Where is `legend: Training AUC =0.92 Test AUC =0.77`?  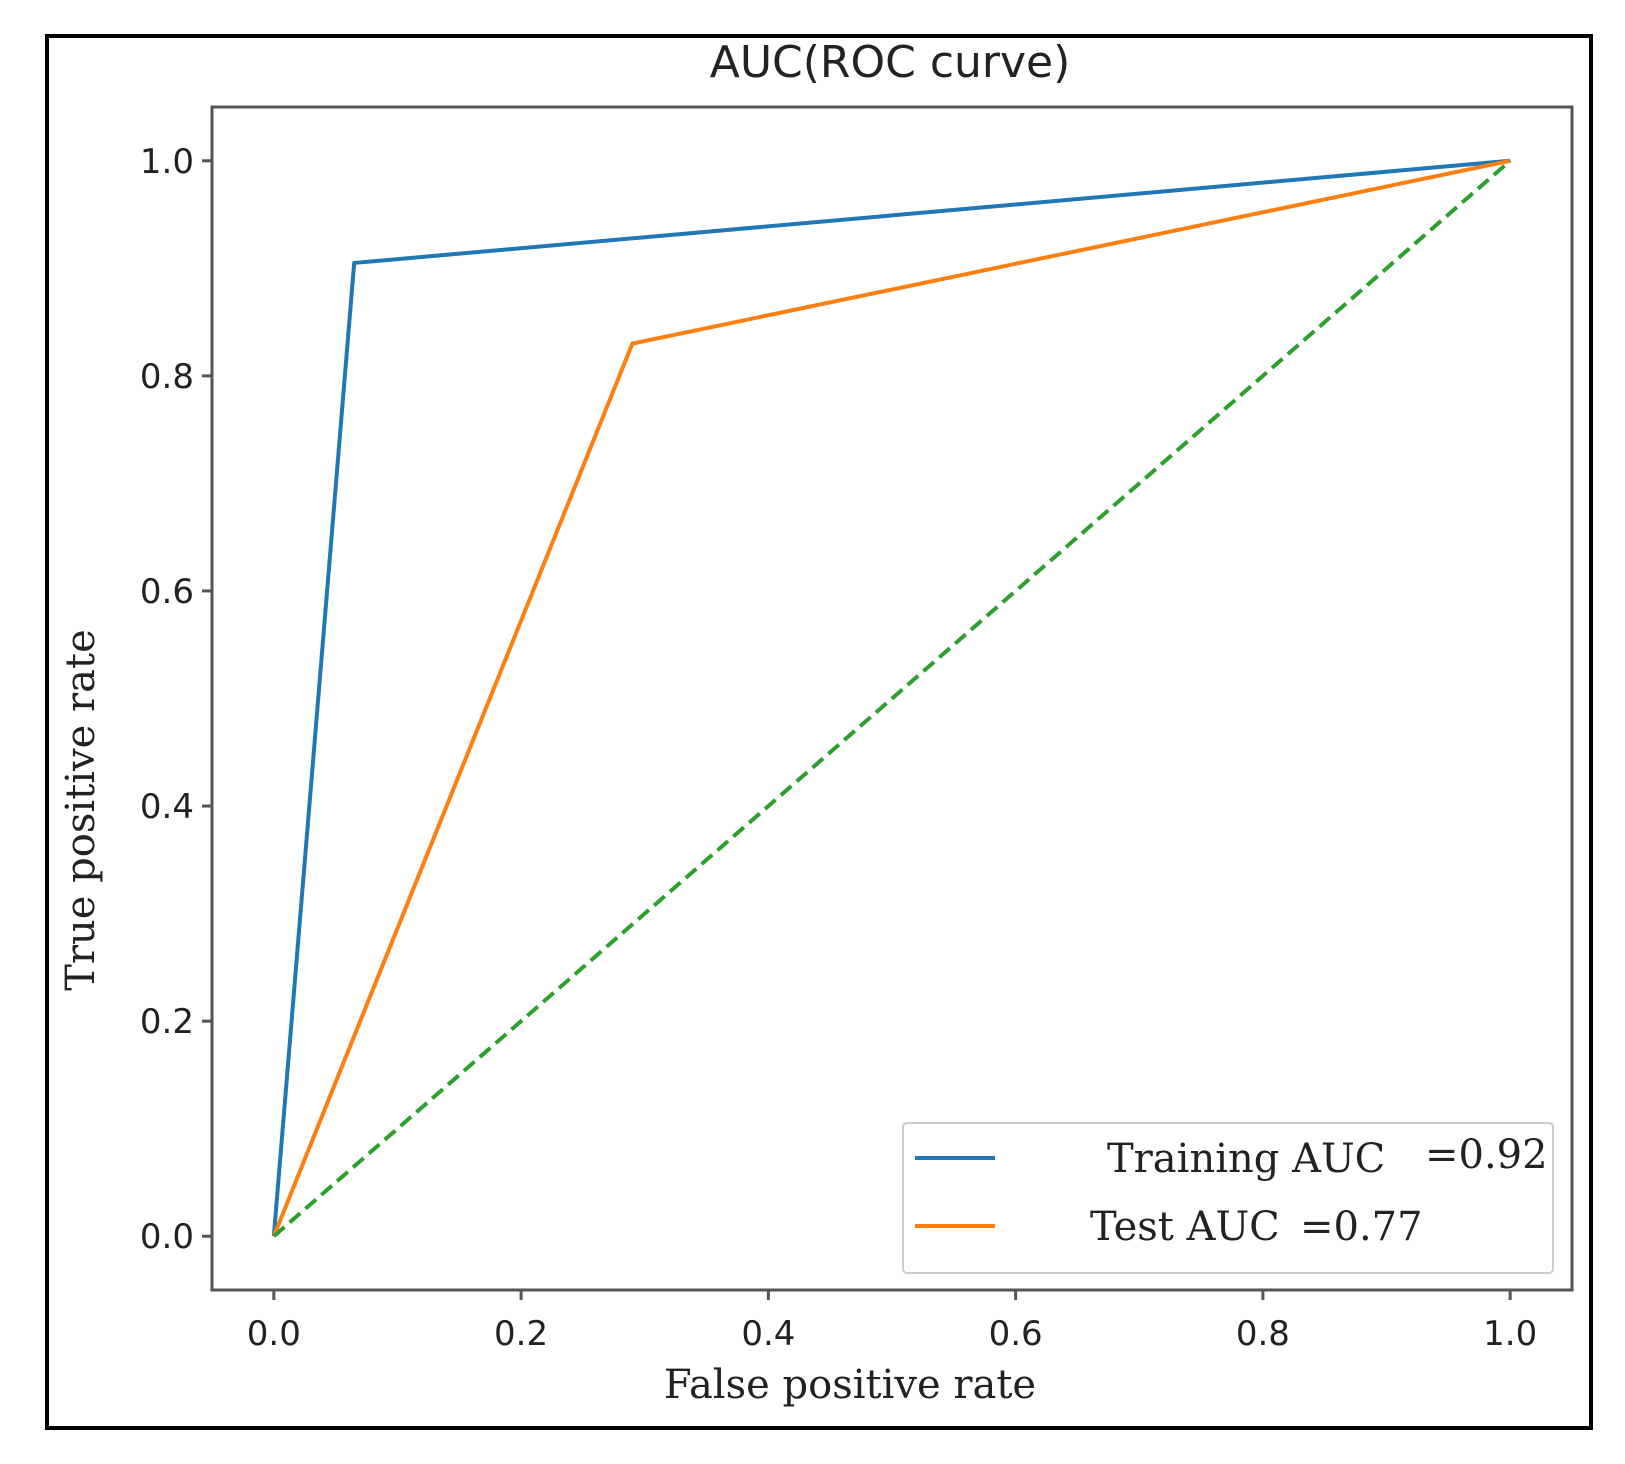 legend: Training AUC =0.92 Test AUC =0.77 is located at coordinates (1228, 1198).